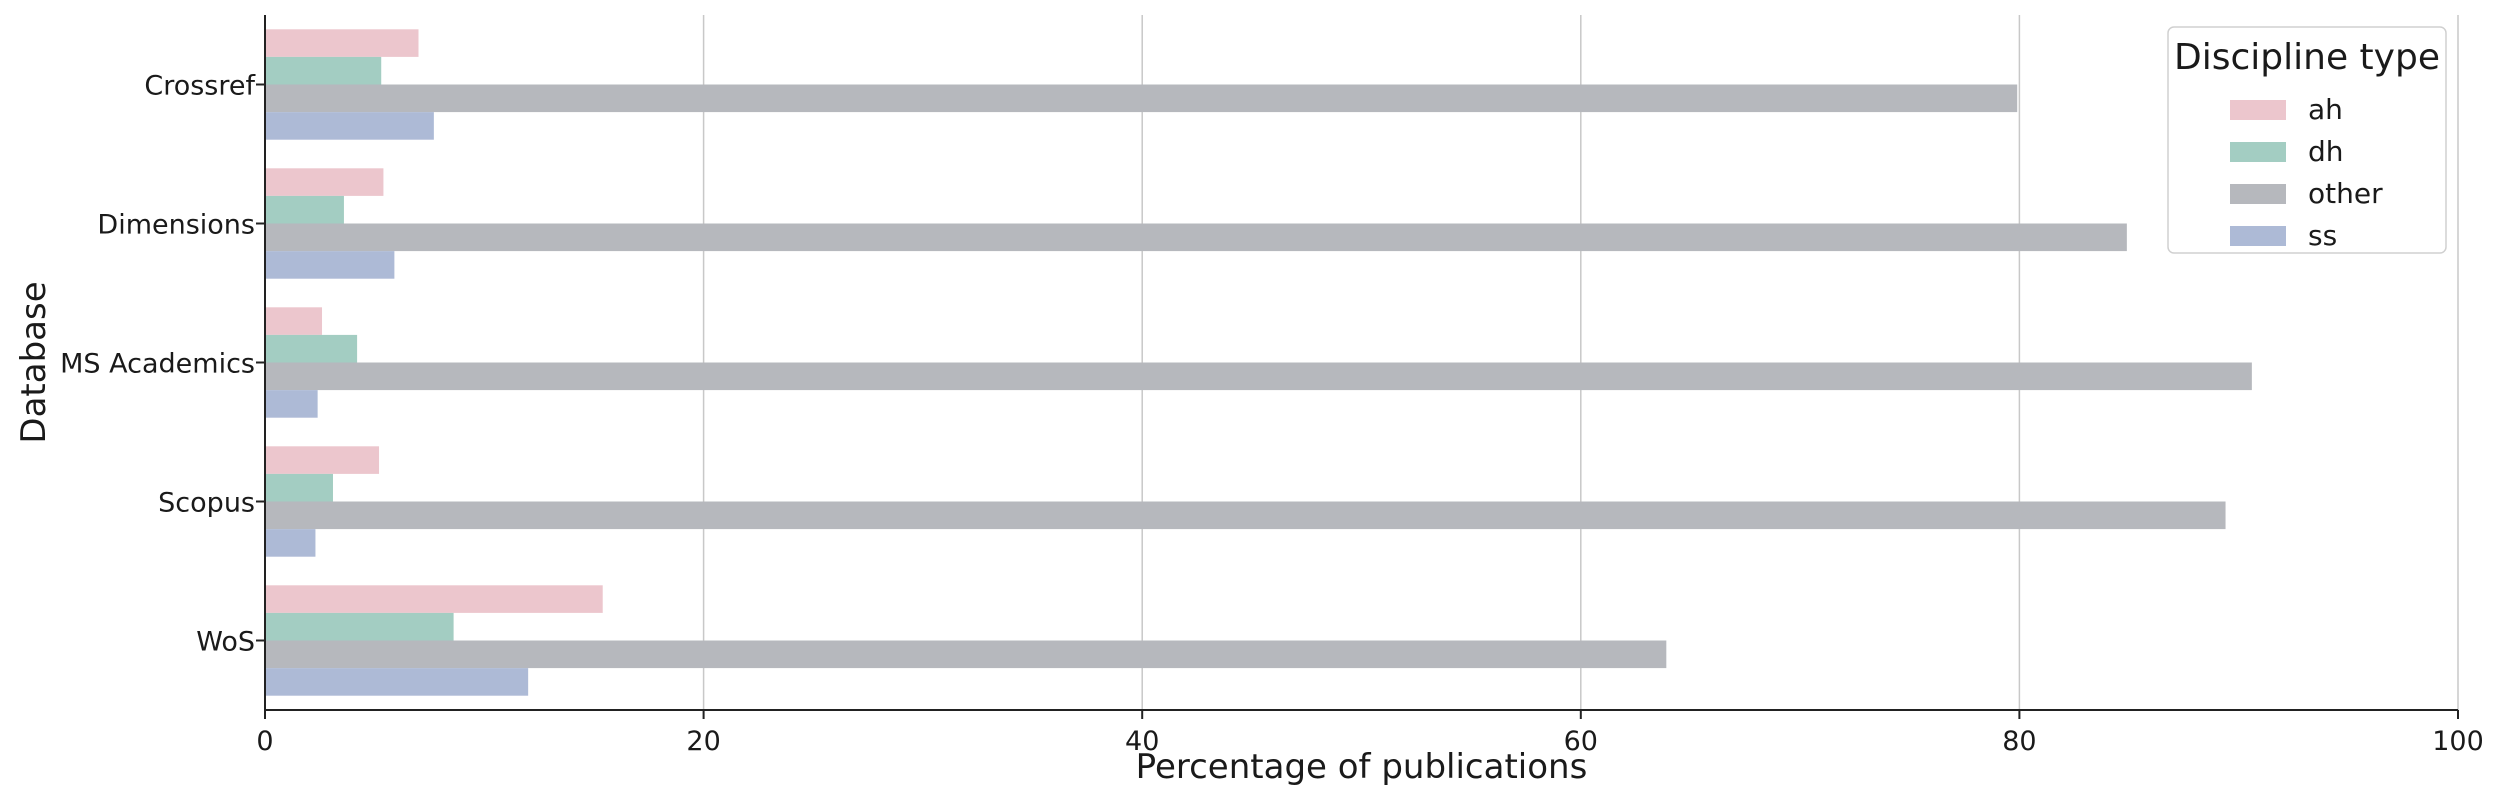 The height and width of the screenshot is (800, 2500). Describe the element at coordinates (34, 362) in the screenshot. I see `y-axis-title: Database` at that location.